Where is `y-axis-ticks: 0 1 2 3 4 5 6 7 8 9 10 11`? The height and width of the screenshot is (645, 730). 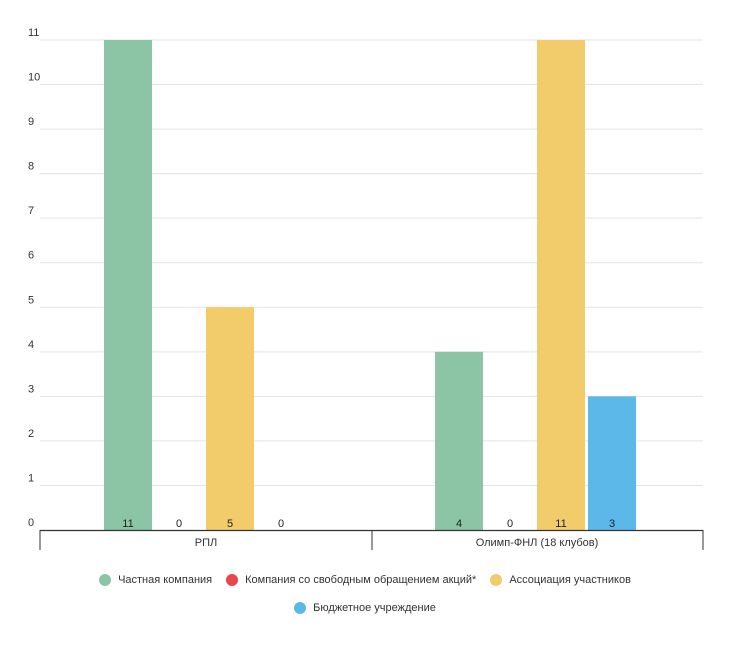
y-axis-ticks: 0 1 2 3 4 5 6 7 8 9 10 11 is located at coordinates (34, 278).